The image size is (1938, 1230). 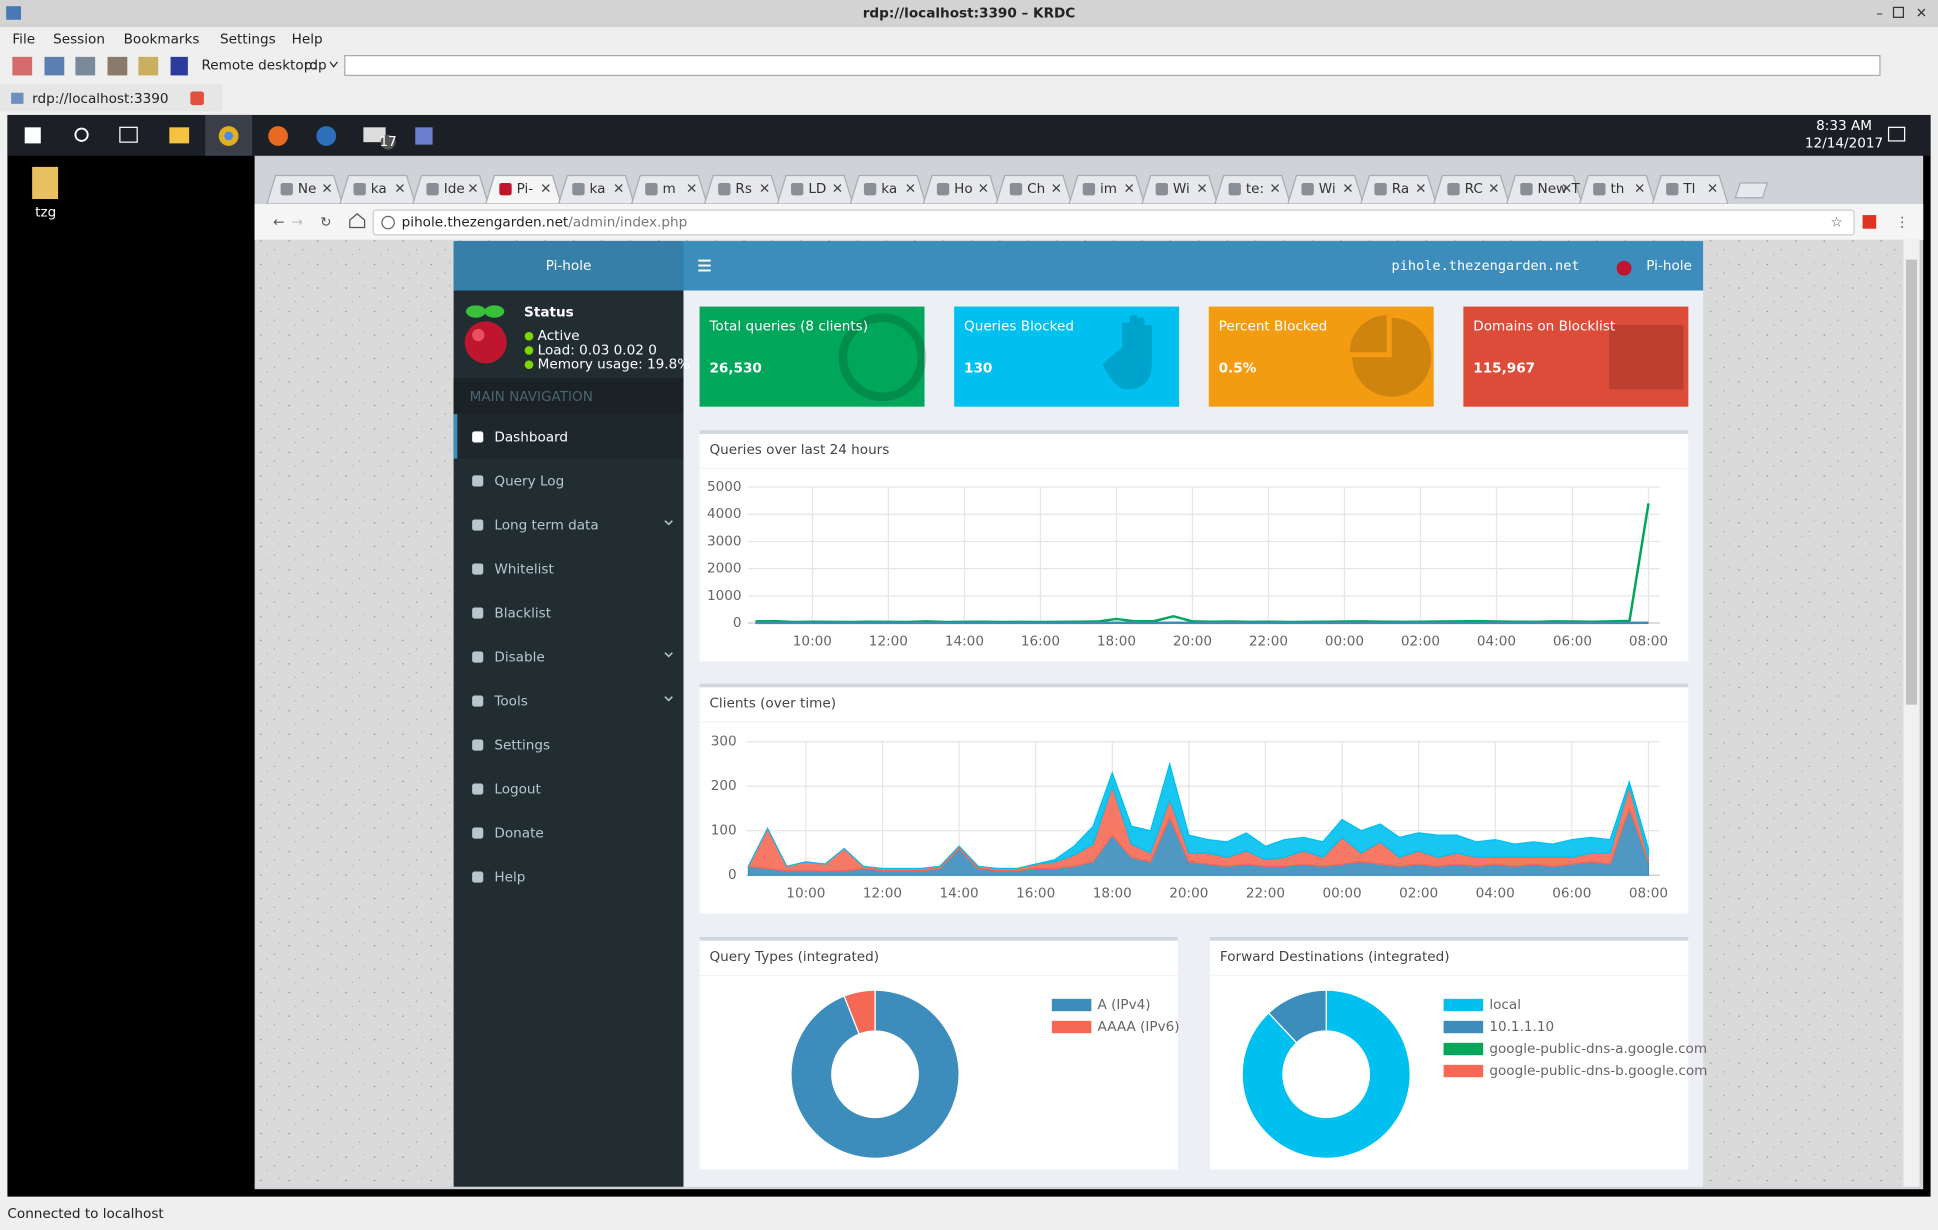 What do you see at coordinates (1253, 189) in the screenshot?
I see `browser-tab: te: ✕` at bounding box center [1253, 189].